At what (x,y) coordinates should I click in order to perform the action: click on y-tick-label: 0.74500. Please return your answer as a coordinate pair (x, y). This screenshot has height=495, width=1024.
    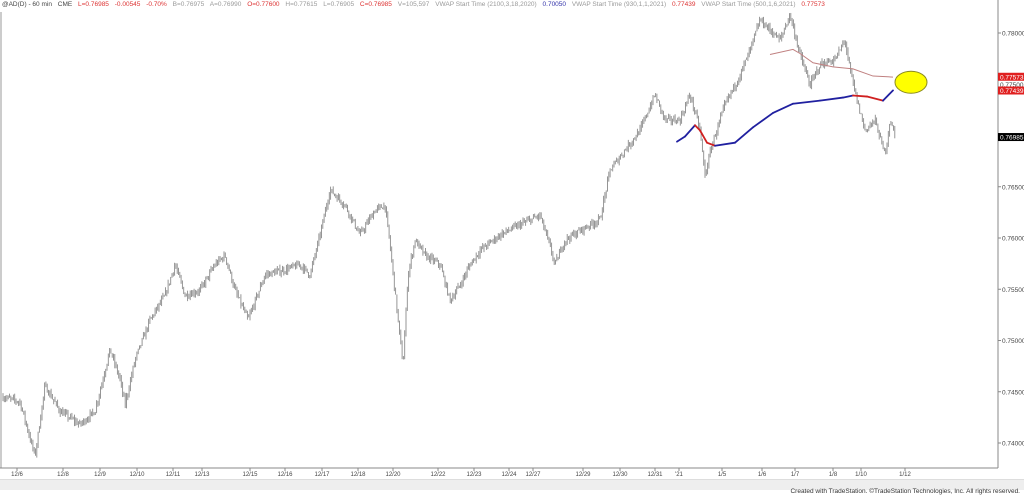
    Looking at the image, I should click on (1013, 392).